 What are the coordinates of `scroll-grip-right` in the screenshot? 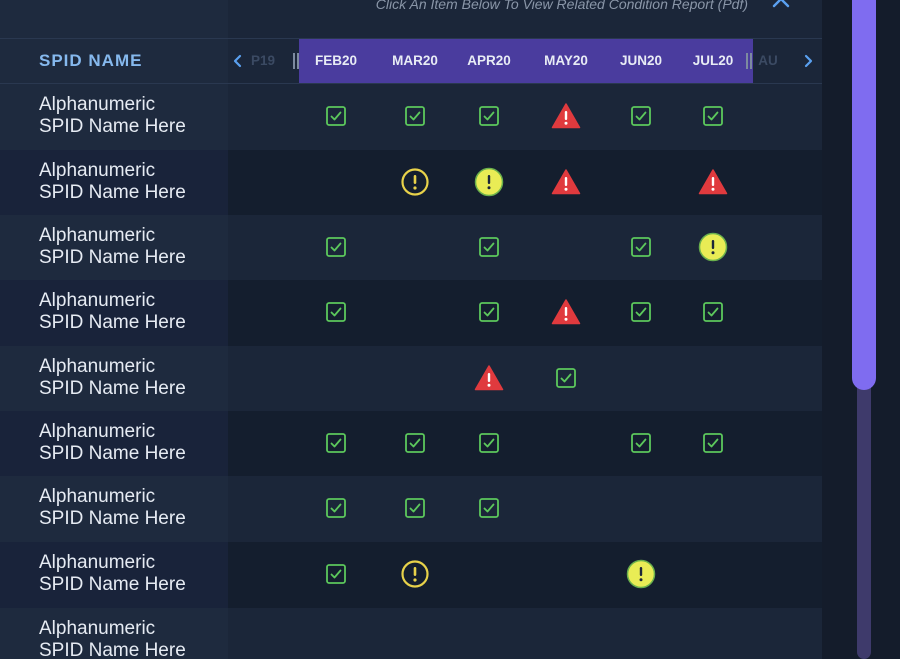 It's located at (749, 61).